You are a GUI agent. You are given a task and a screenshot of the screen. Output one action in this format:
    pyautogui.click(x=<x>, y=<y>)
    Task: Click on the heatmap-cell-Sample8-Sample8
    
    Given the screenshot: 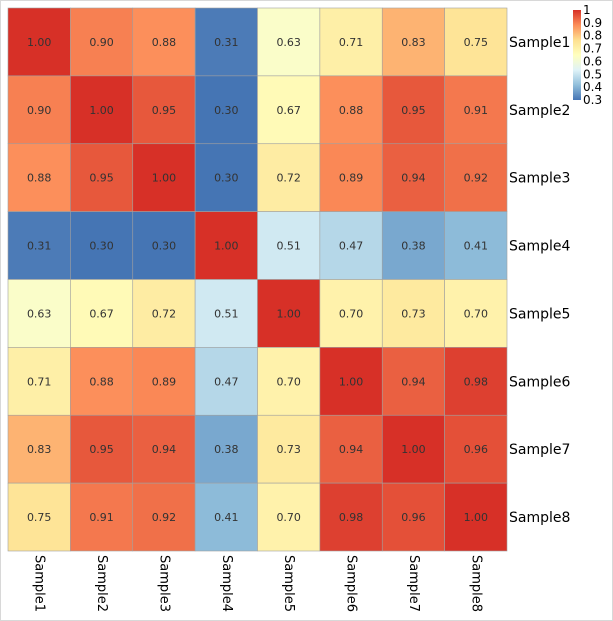 What is the action you would take?
    pyautogui.click(x=476, y=517)
    